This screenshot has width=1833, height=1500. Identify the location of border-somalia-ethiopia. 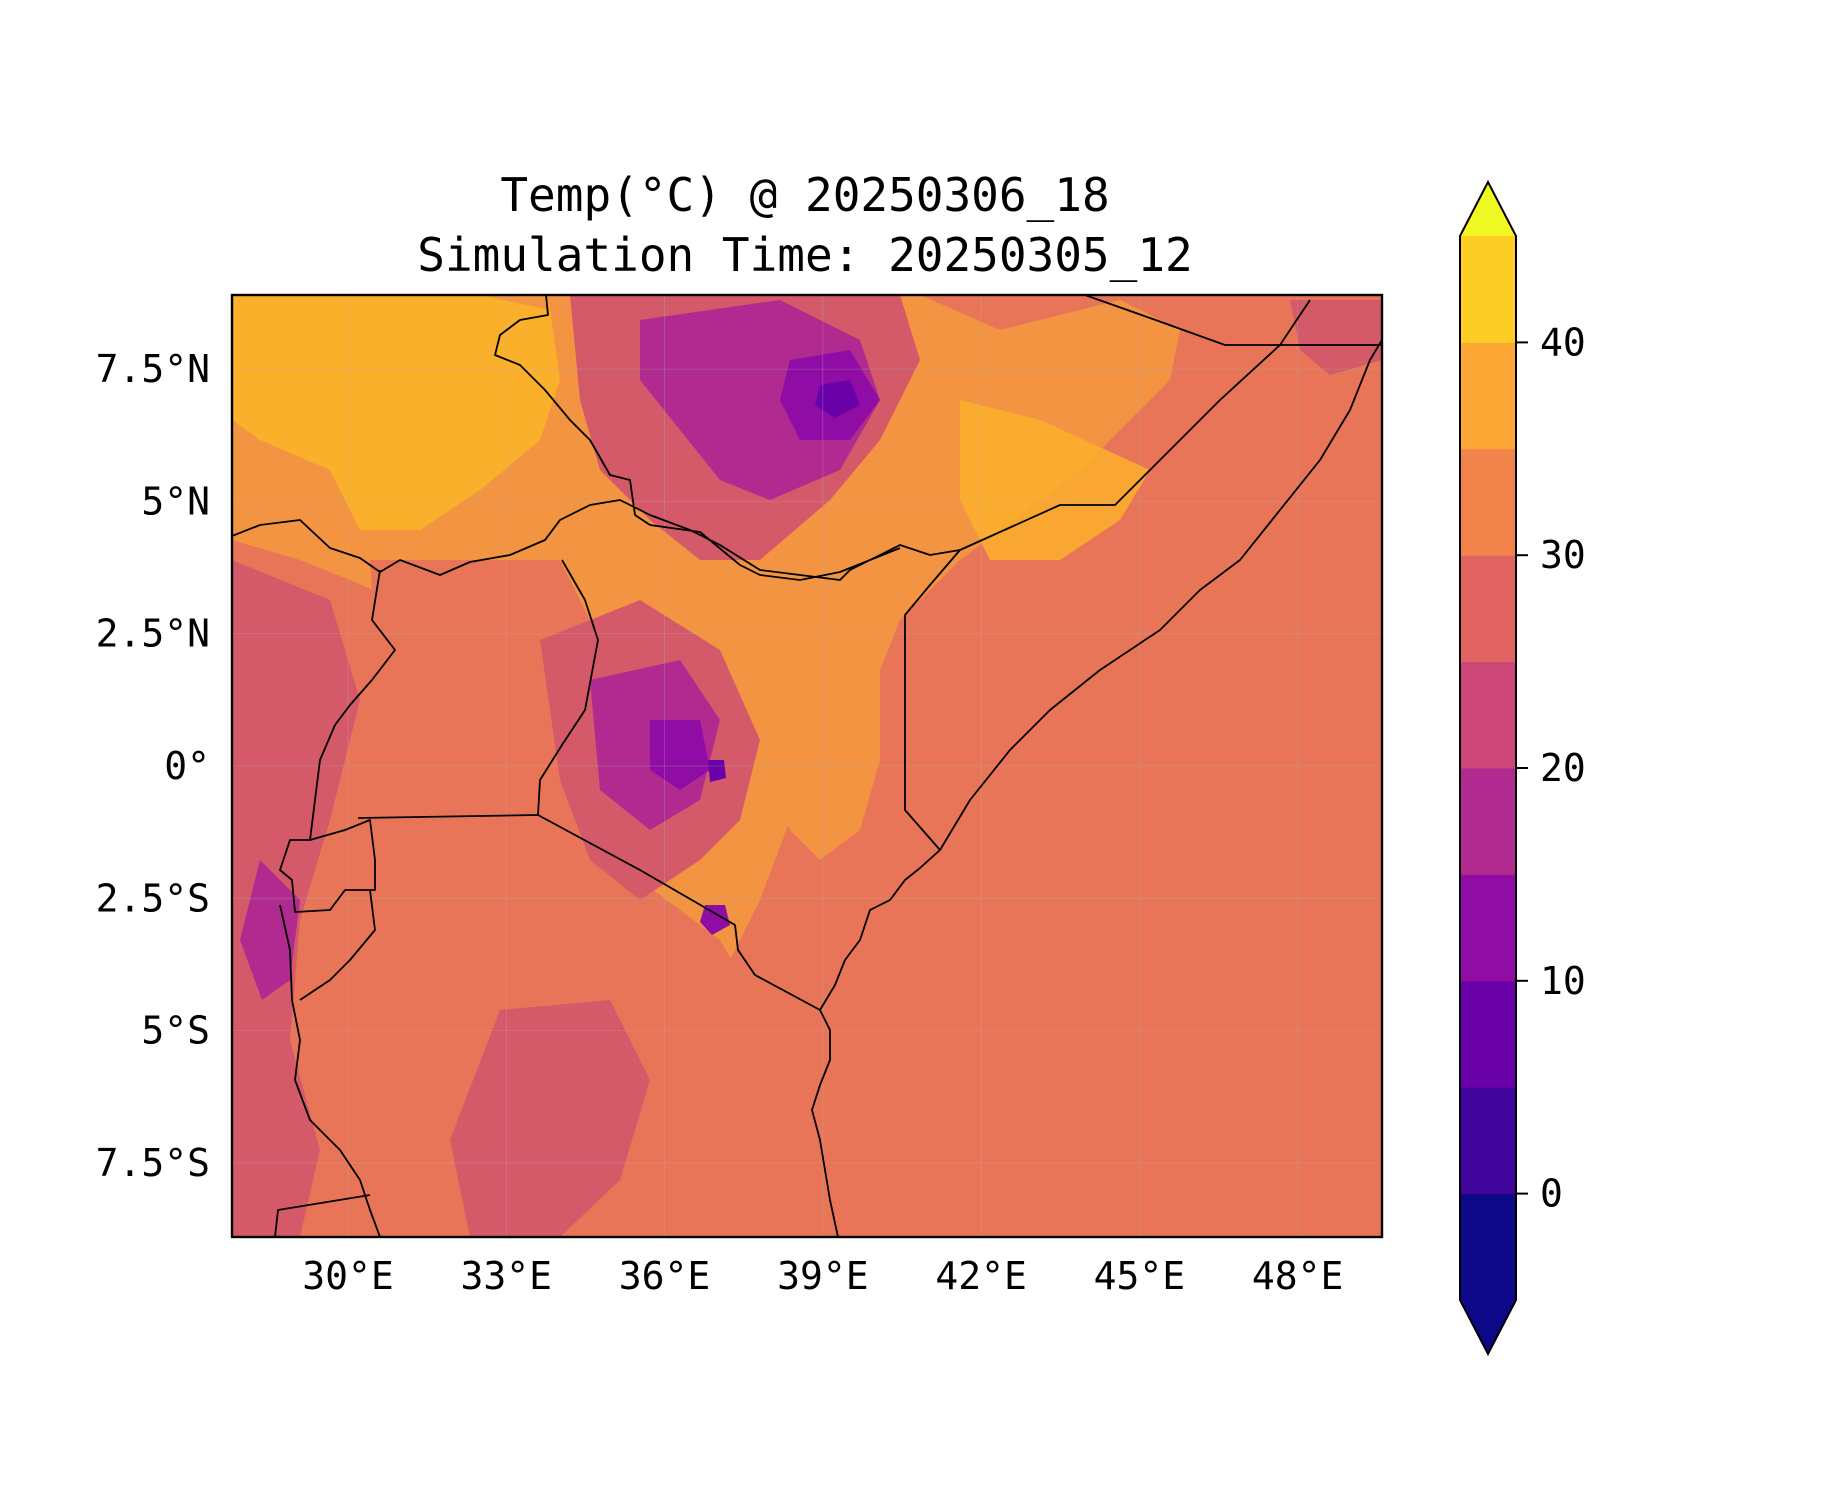
(1135, 425).